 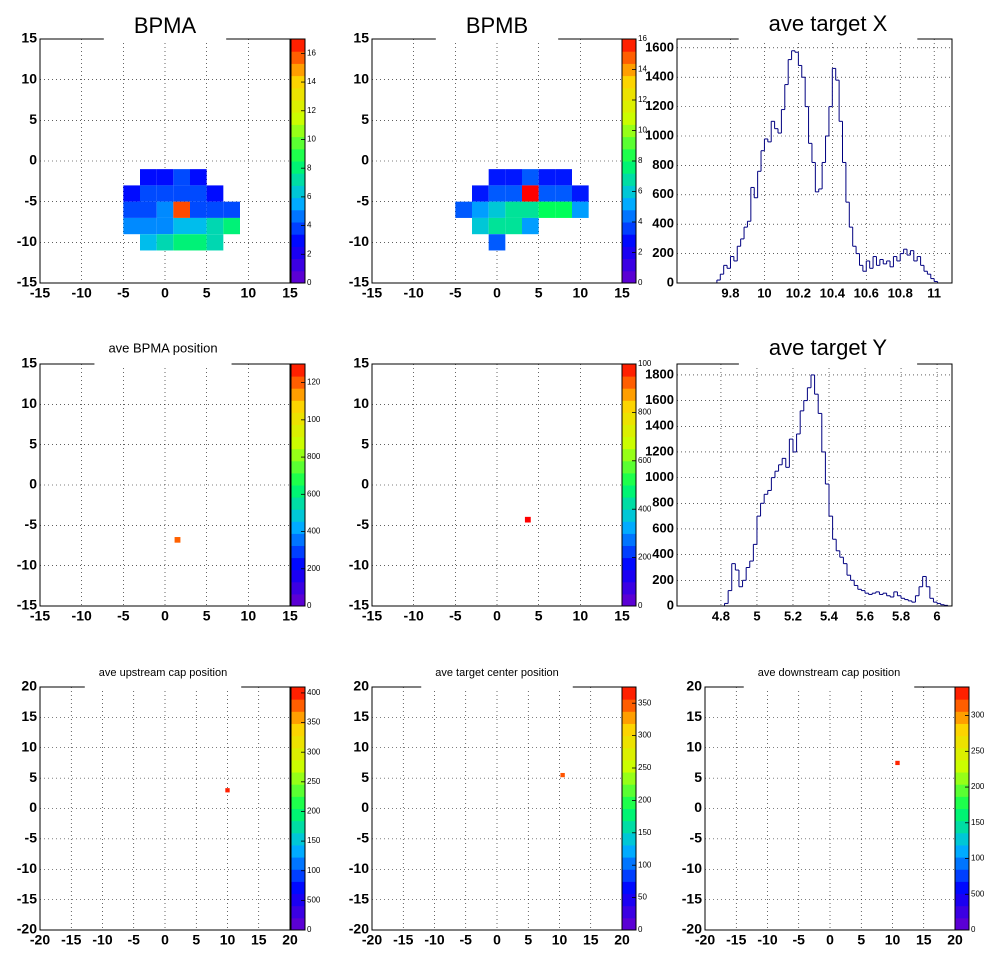 I want to click on y-tick-label: 1800, so click(x=659, y=373).